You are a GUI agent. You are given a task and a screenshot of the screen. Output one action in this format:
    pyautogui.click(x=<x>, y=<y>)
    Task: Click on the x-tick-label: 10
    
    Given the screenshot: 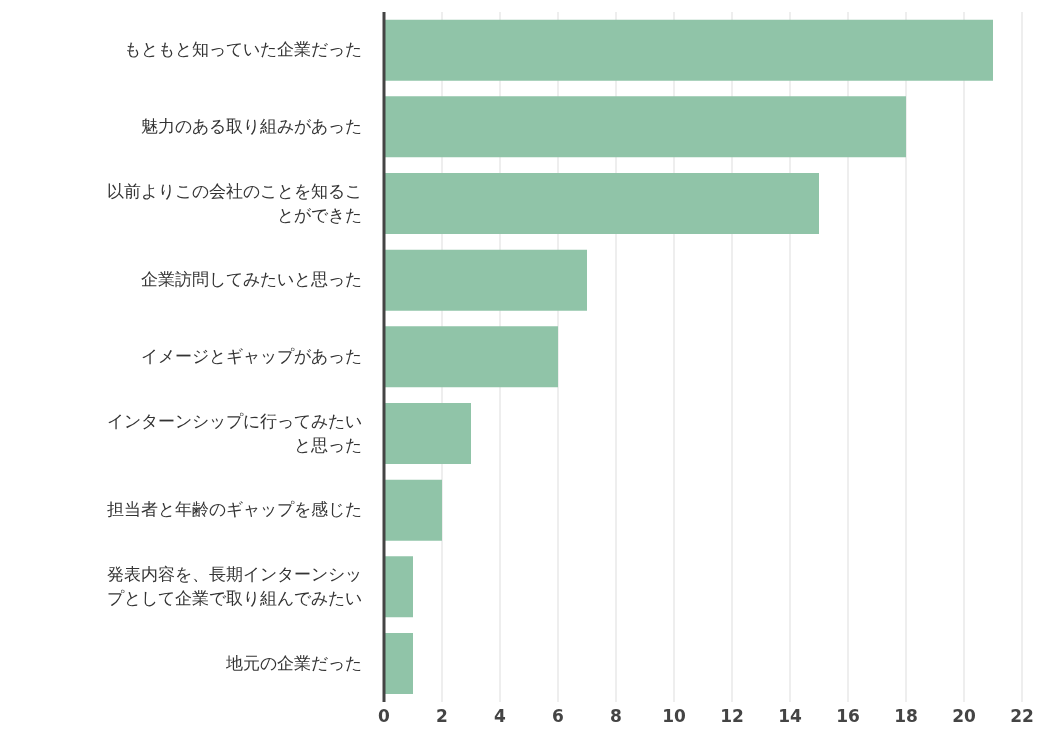 What is the action you would take?
    pyautogui.click(x=674, y=716)
    